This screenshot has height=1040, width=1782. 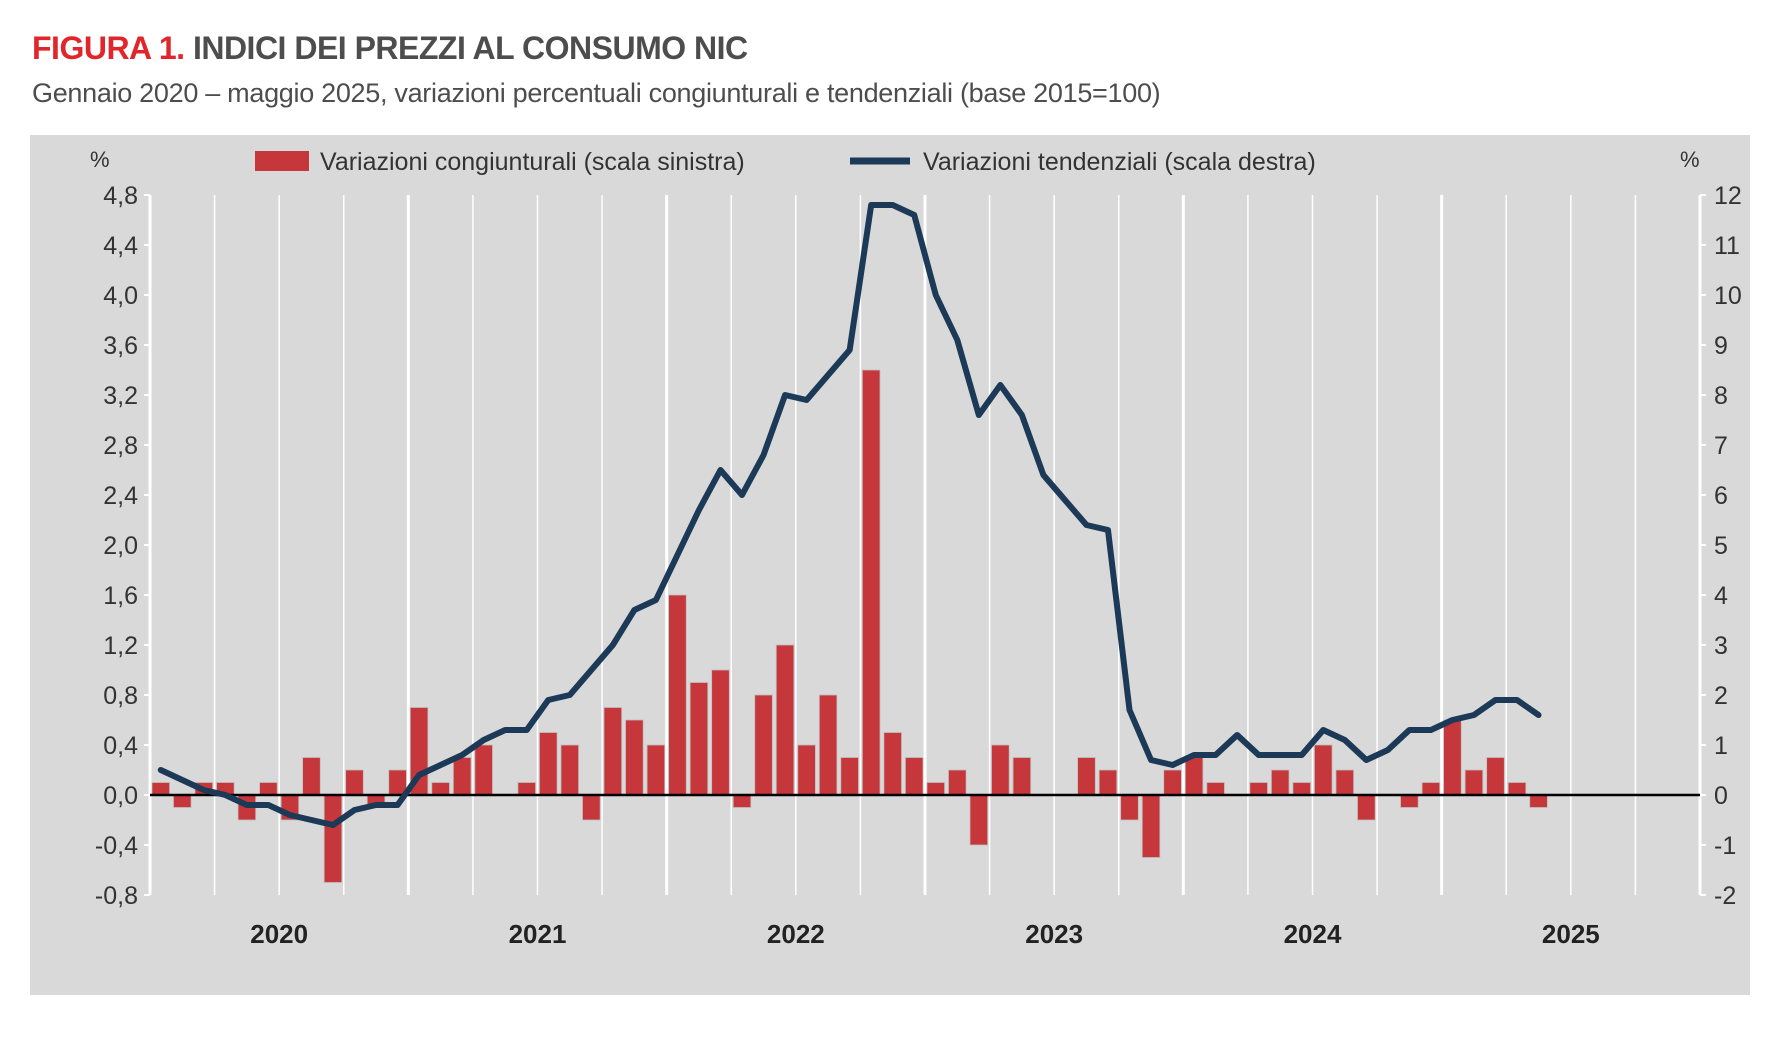 I want to click on left-tick-label: -0,8, so click(x=116, y=896).